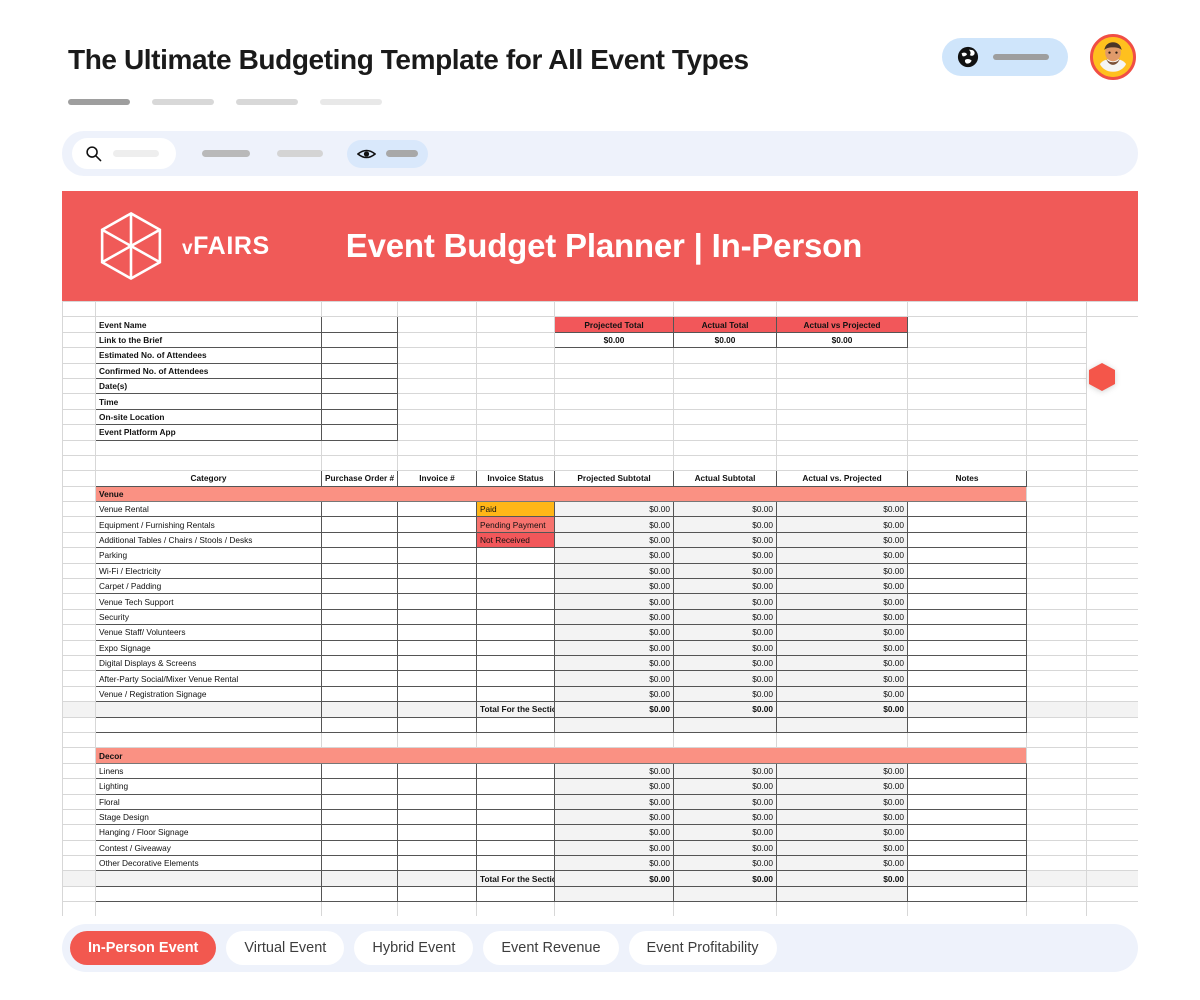 Image resolution: width=1200 pixels, height=1000 pixels. Describe the element at coordinates (124, 153) in the screenshot. I see `search-input` at that location.